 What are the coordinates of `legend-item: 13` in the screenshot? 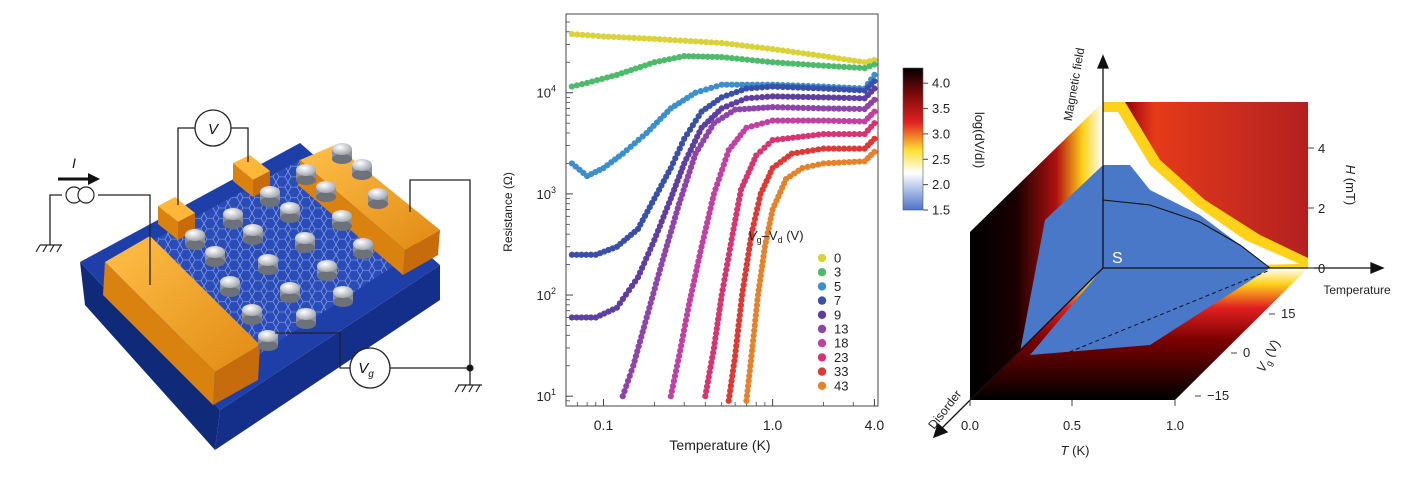 It's located at (832, 329).